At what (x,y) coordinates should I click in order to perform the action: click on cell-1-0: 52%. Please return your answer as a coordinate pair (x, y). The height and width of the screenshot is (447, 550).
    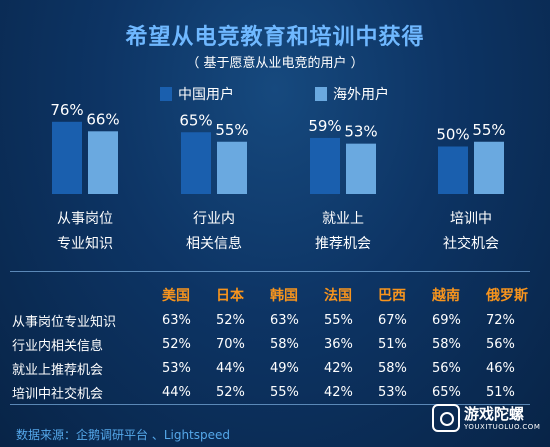
    Looking at the image, I should click on (176, 344).